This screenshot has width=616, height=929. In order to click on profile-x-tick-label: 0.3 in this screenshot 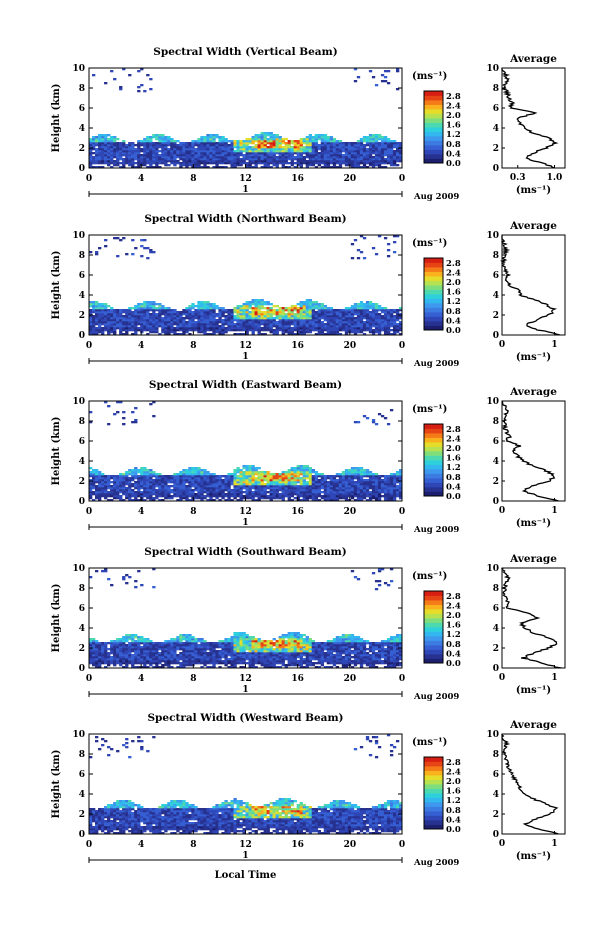, I will do `click(518, 178)`.